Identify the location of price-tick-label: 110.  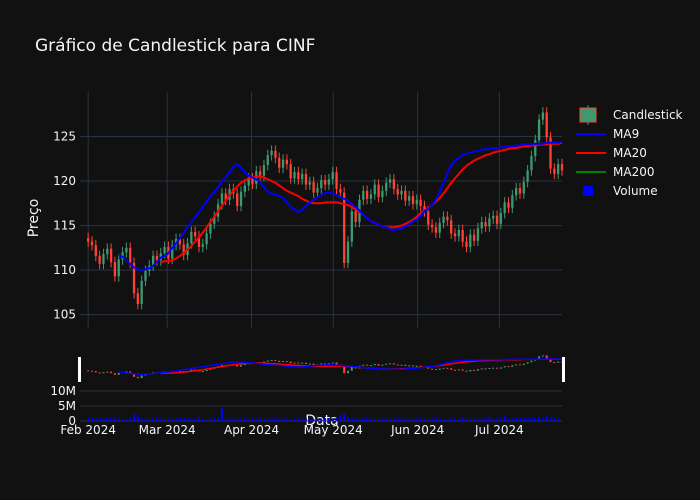
(64, 270).